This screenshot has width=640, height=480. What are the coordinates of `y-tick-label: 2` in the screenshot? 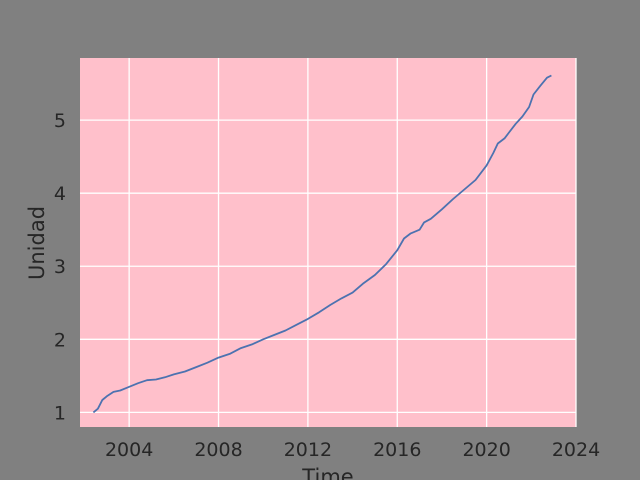 It's located at (60, 340).